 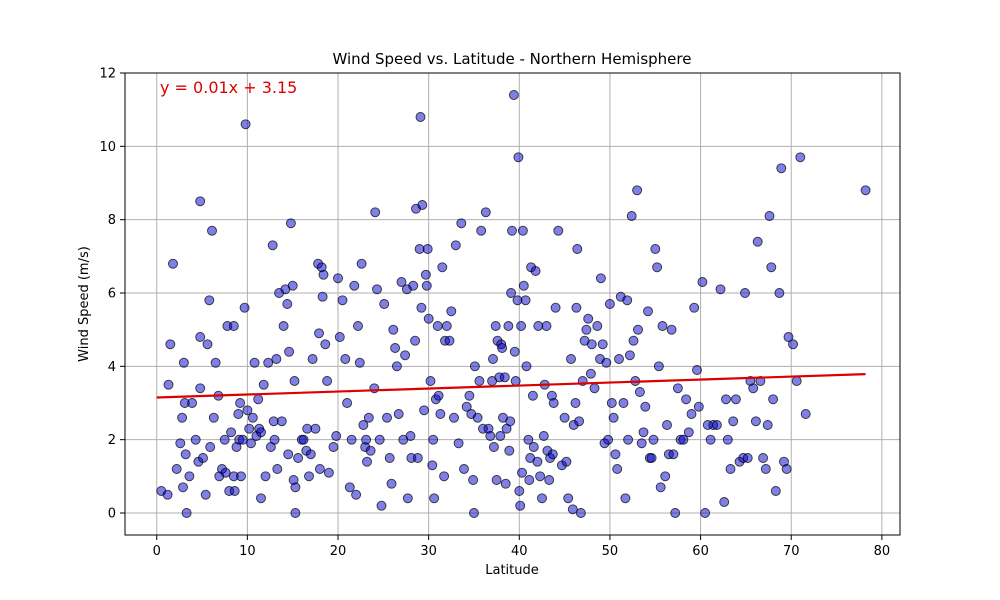 I want to click on y-tick-label: 4, so click(x=112, y=367).